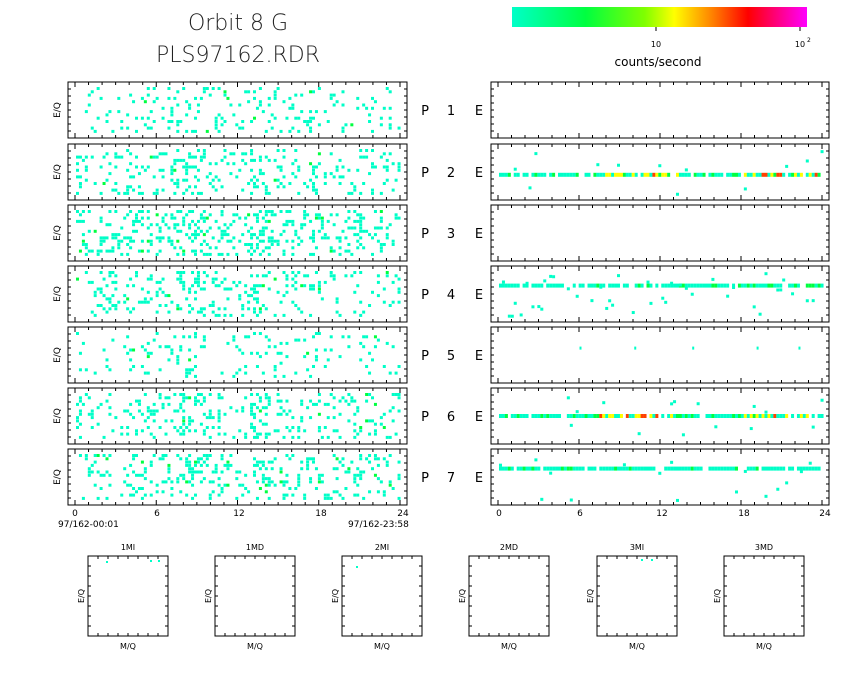 This screenshot has height=680, width=850. I want to click on left-xtick-18: 18, so click(321, 514).